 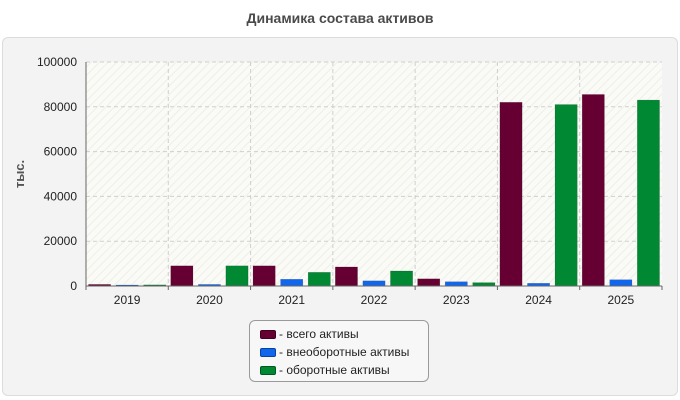 I want to click on y-tick-label: 80000, so click(x=61, y=107).